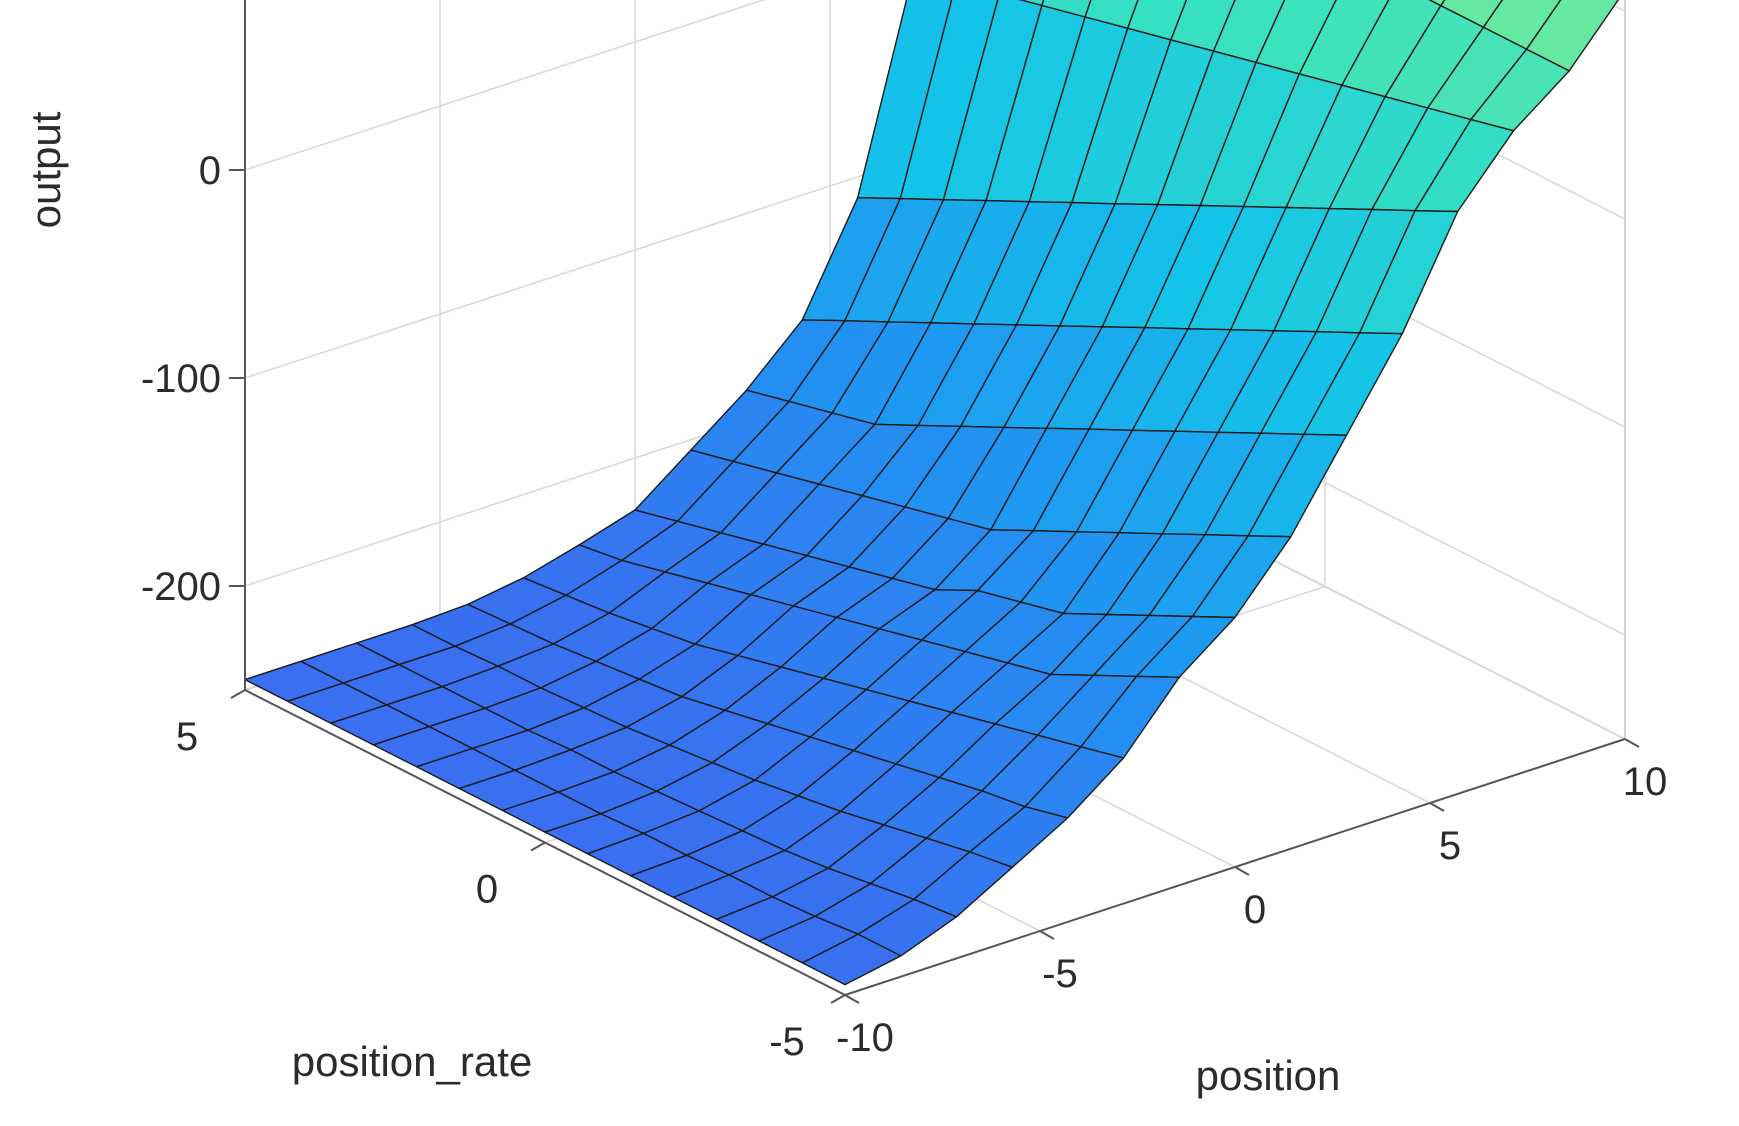 The image size is (1739, 1126). What do you see at coordinates (1450, 846) in the screenshot?
I see `x-tick-label: 5` at bounding box center [1450, 846].